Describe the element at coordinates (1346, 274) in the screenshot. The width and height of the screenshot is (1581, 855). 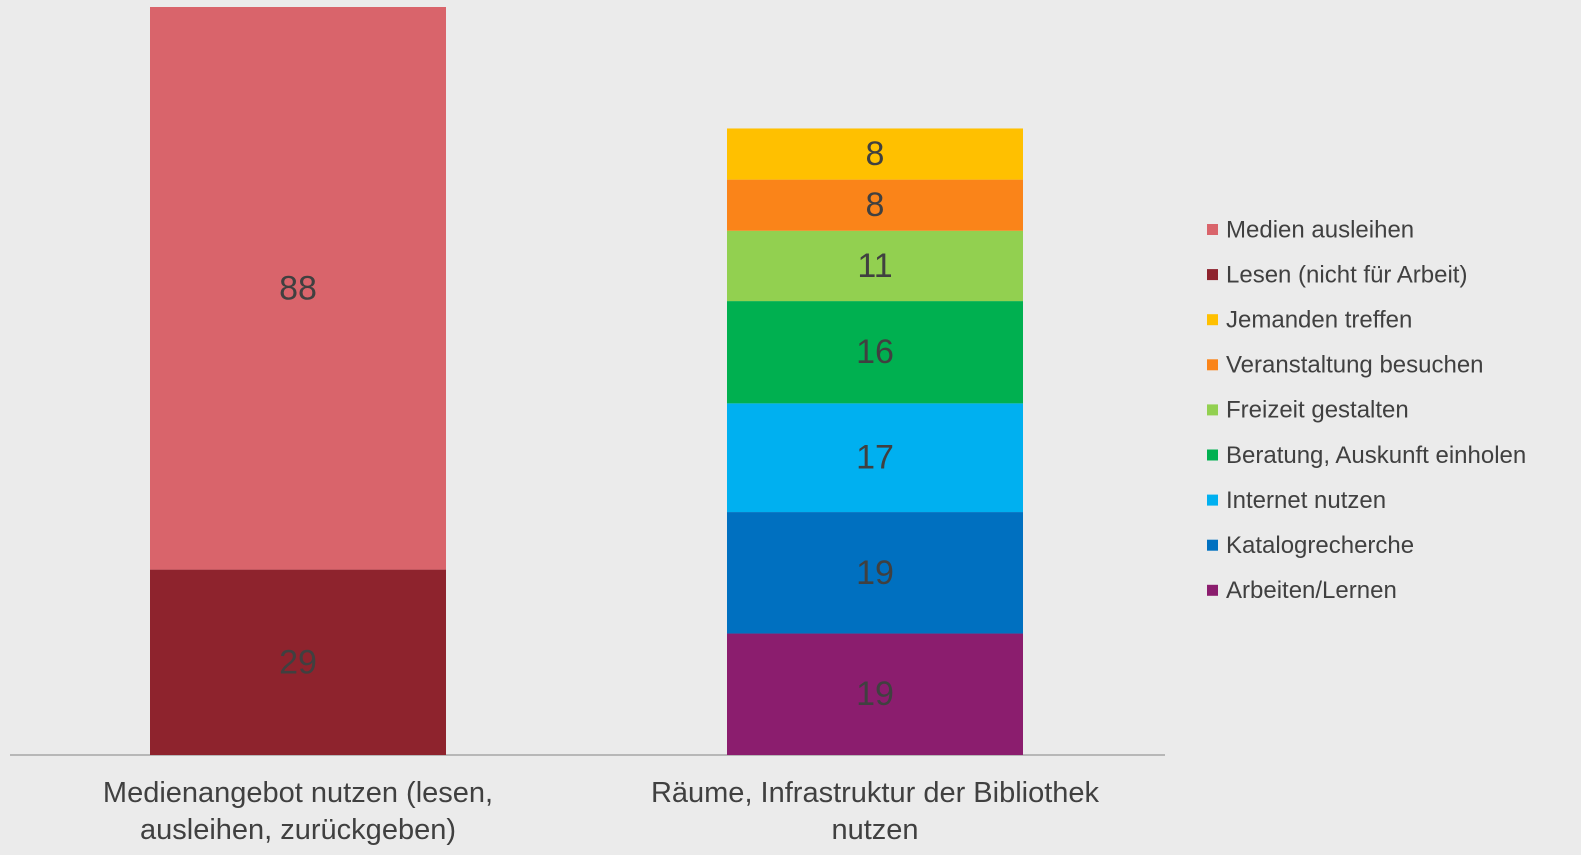
I see `legend-label: Lesen (nicht für Arbeit)` at that location.